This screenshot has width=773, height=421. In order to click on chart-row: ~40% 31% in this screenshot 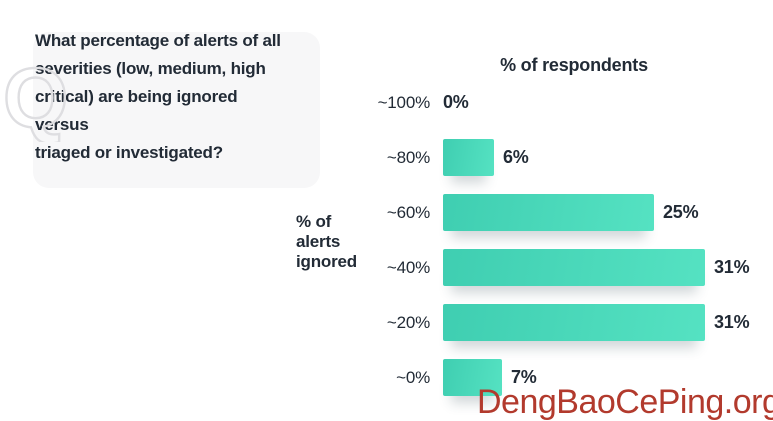, I will do `click(559, 267)`.